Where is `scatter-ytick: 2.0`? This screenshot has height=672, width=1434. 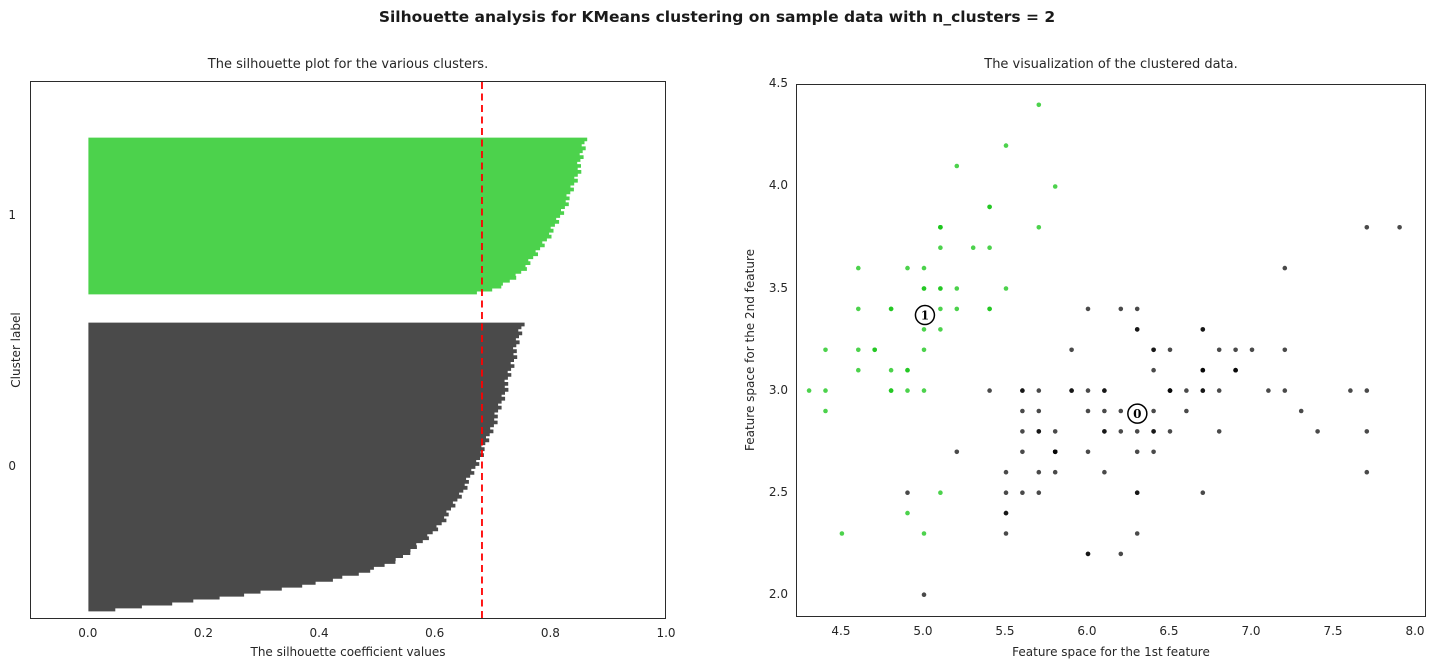
scatter-ytick: 2.0 is located at coordinates (778, 593).